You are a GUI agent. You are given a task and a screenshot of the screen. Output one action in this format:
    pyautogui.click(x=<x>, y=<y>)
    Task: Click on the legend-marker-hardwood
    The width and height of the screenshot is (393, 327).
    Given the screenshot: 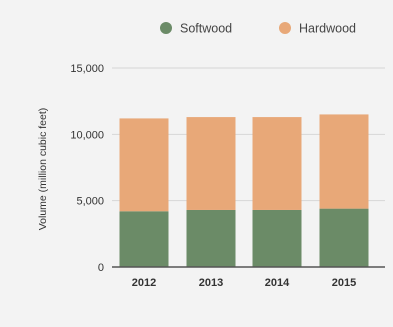 What is the action you would take?
    pyautogui.click(x=285, y=28)
    